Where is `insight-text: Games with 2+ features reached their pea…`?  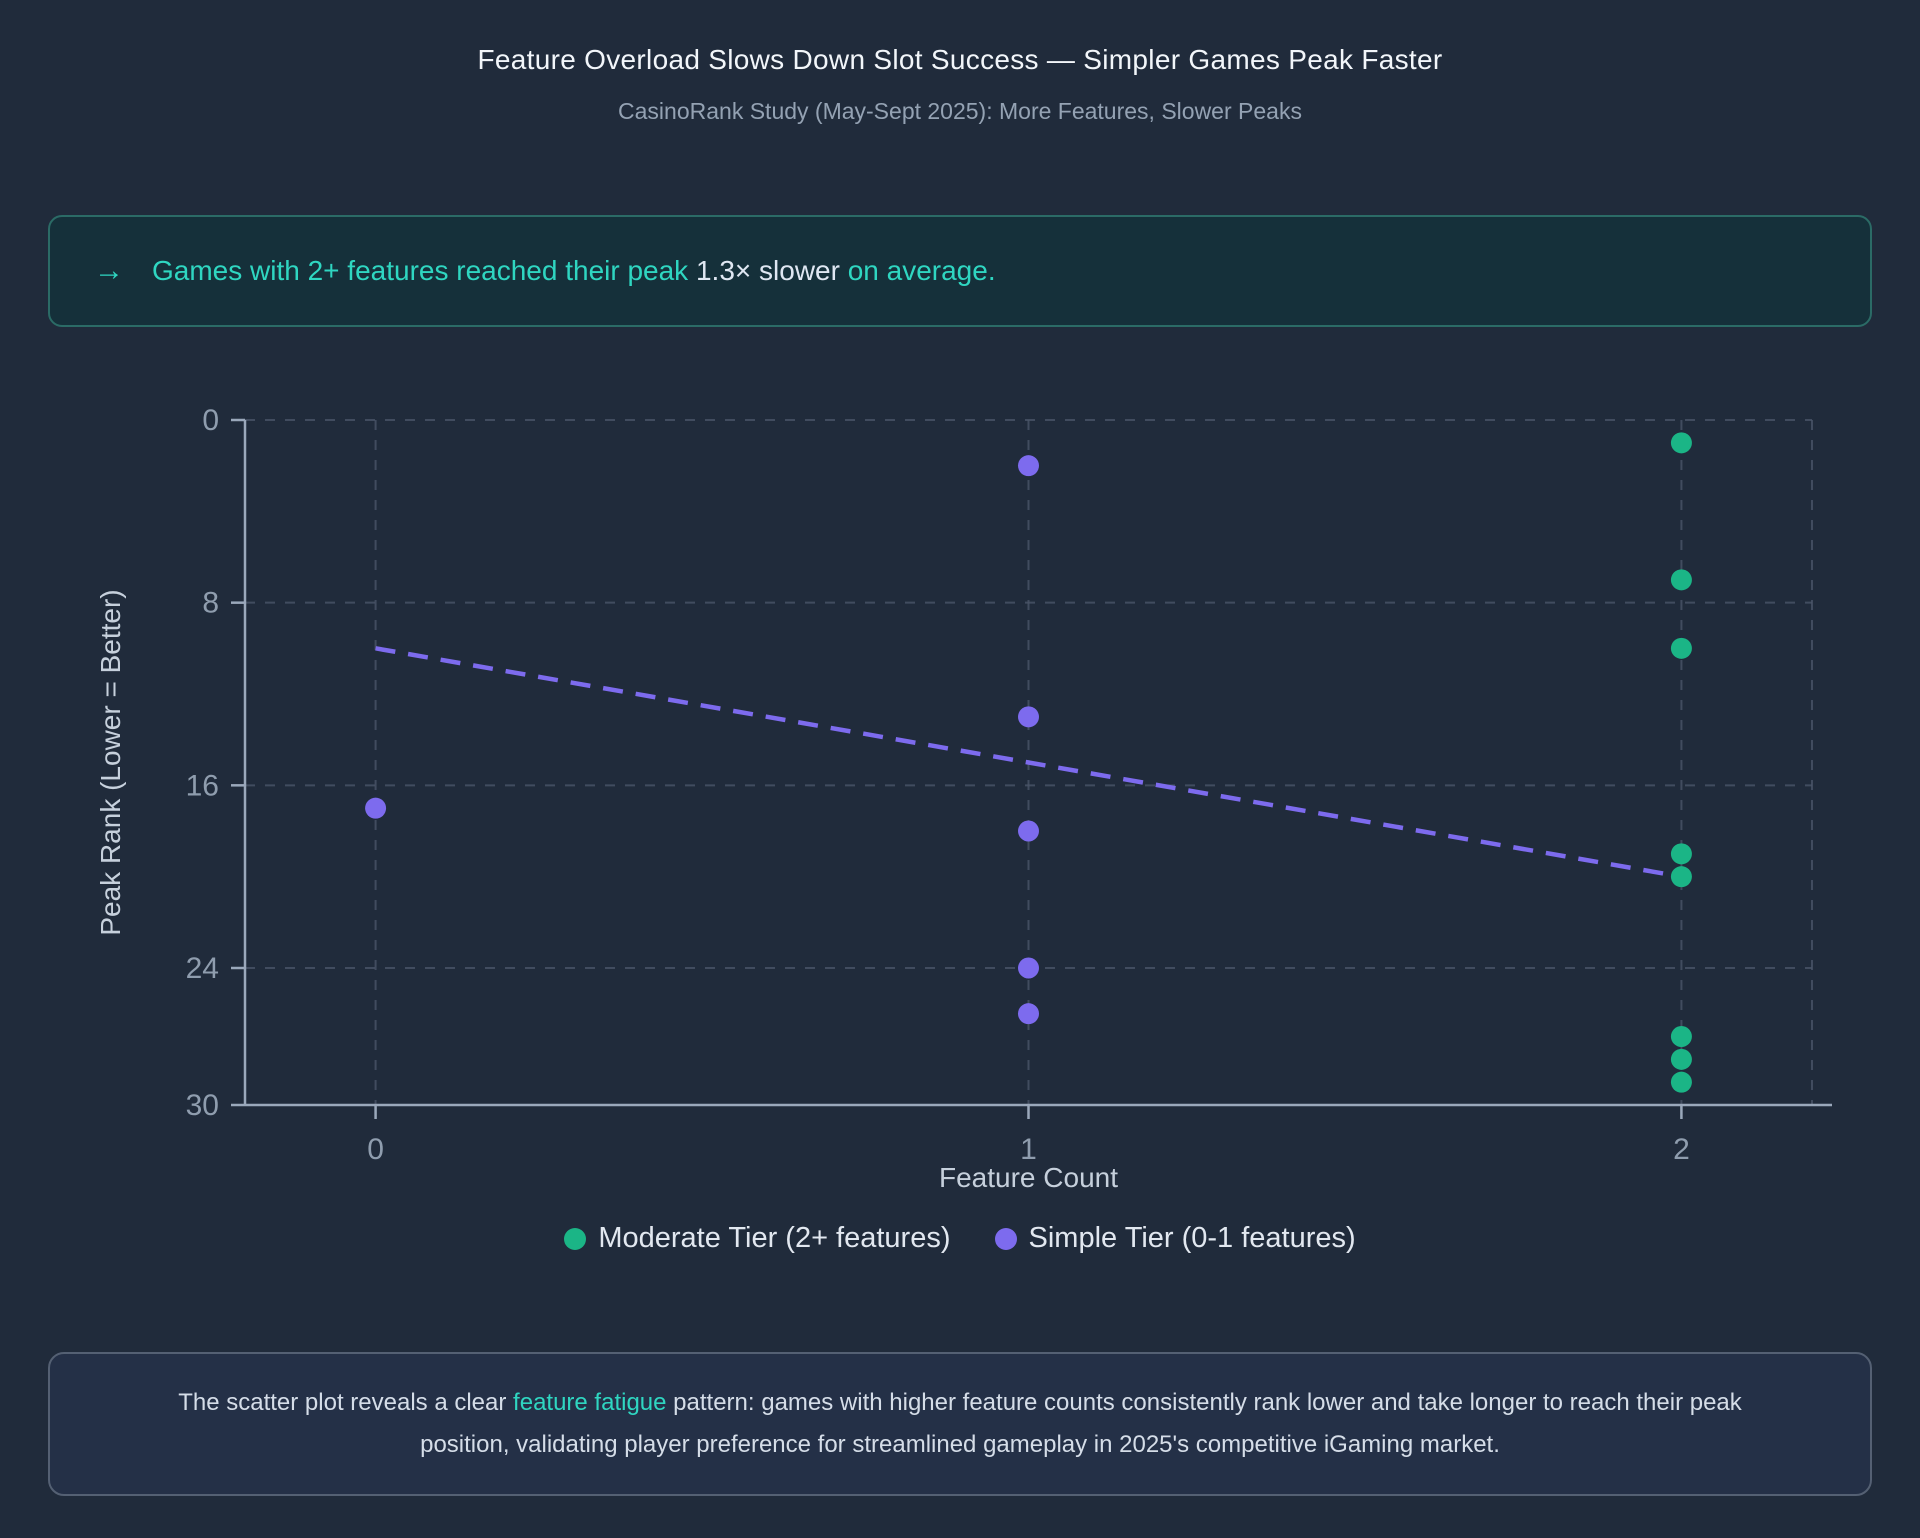 insight-text: Games with 2+ features reached their pea… is located at coordinates (574, 270).